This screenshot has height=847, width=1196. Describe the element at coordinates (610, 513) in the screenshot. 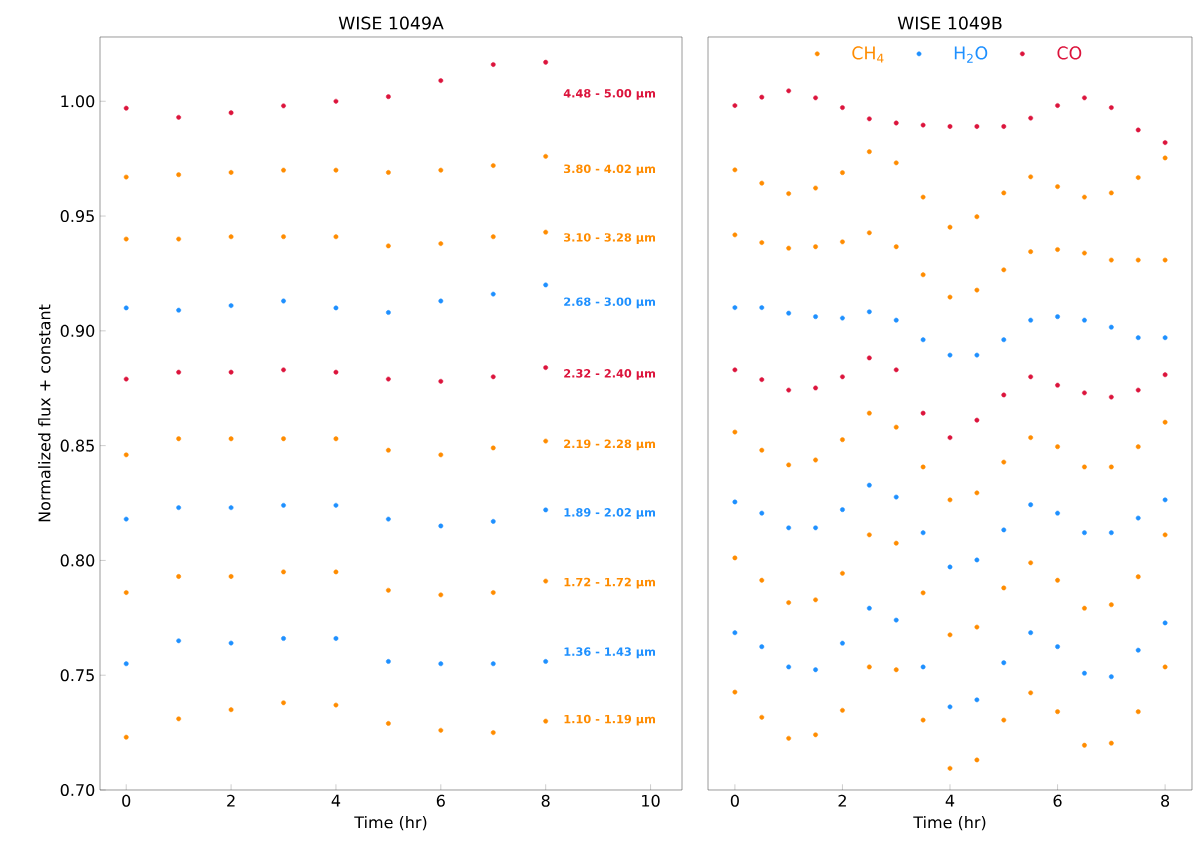

I see `series-label: 1.89 - 2.02 μm` at that location.